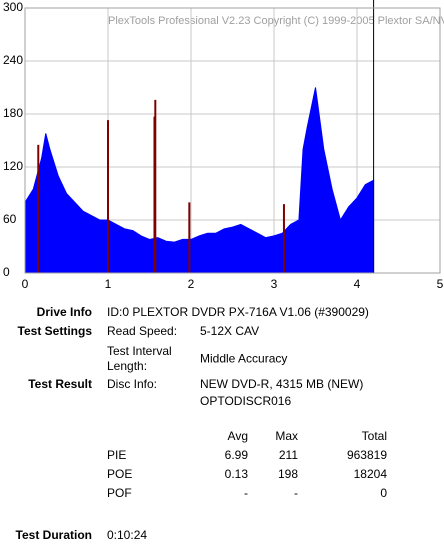  Describe the element at coordinates (367, 455) in the screenshot. I see `stats-cell: 963819` at that location.